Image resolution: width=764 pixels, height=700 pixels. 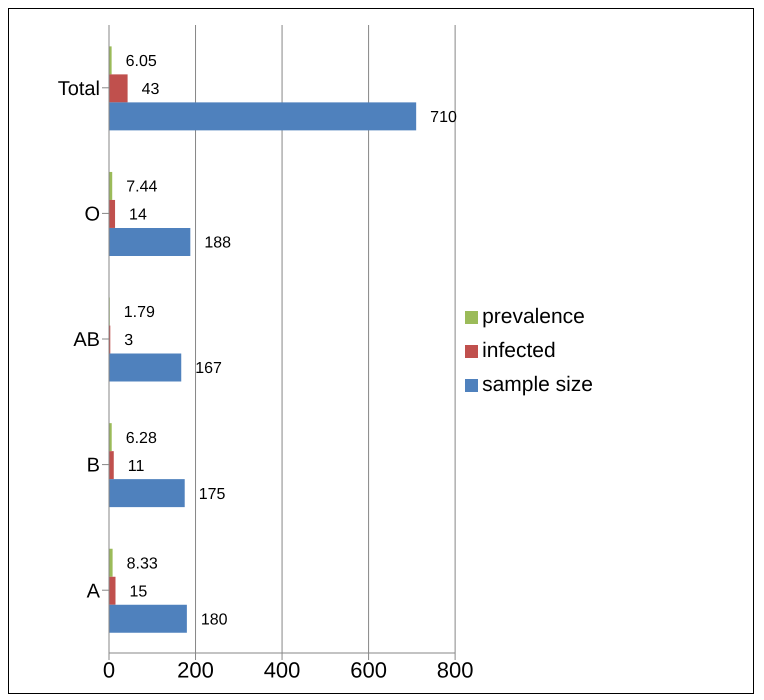 What do you see at coordinates (455, 670) in the screenshot?
I see `x-tick-label: 800` at bounding box center [455, 670].